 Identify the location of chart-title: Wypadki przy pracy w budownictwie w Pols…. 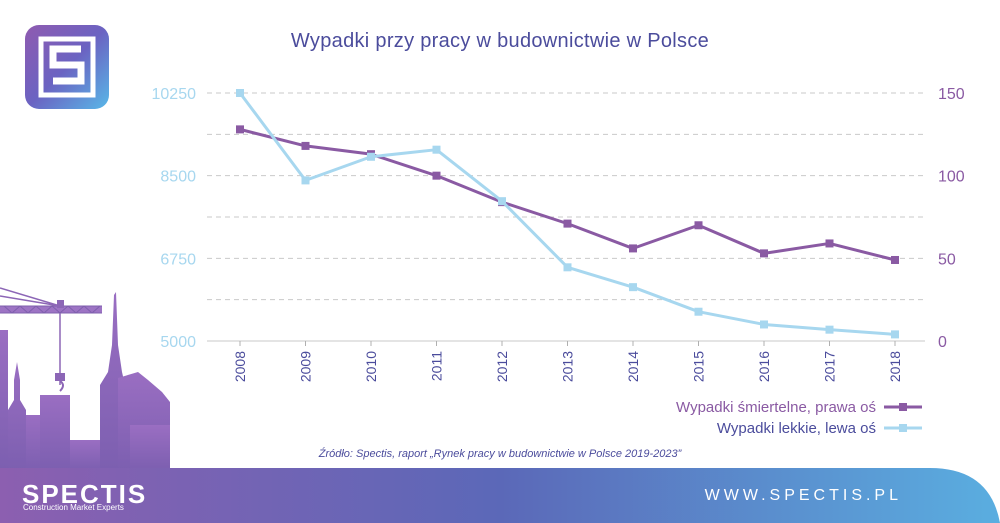
(500, 41).